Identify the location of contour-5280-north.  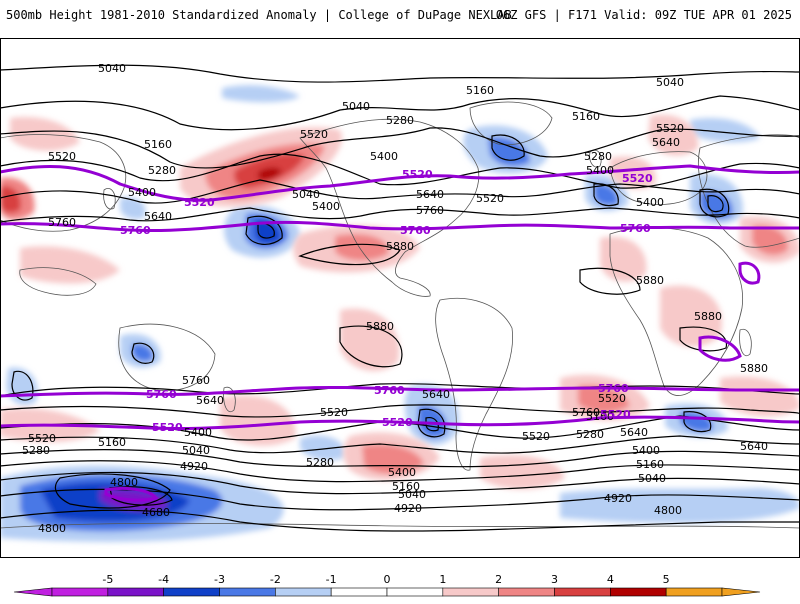
(400, 148).